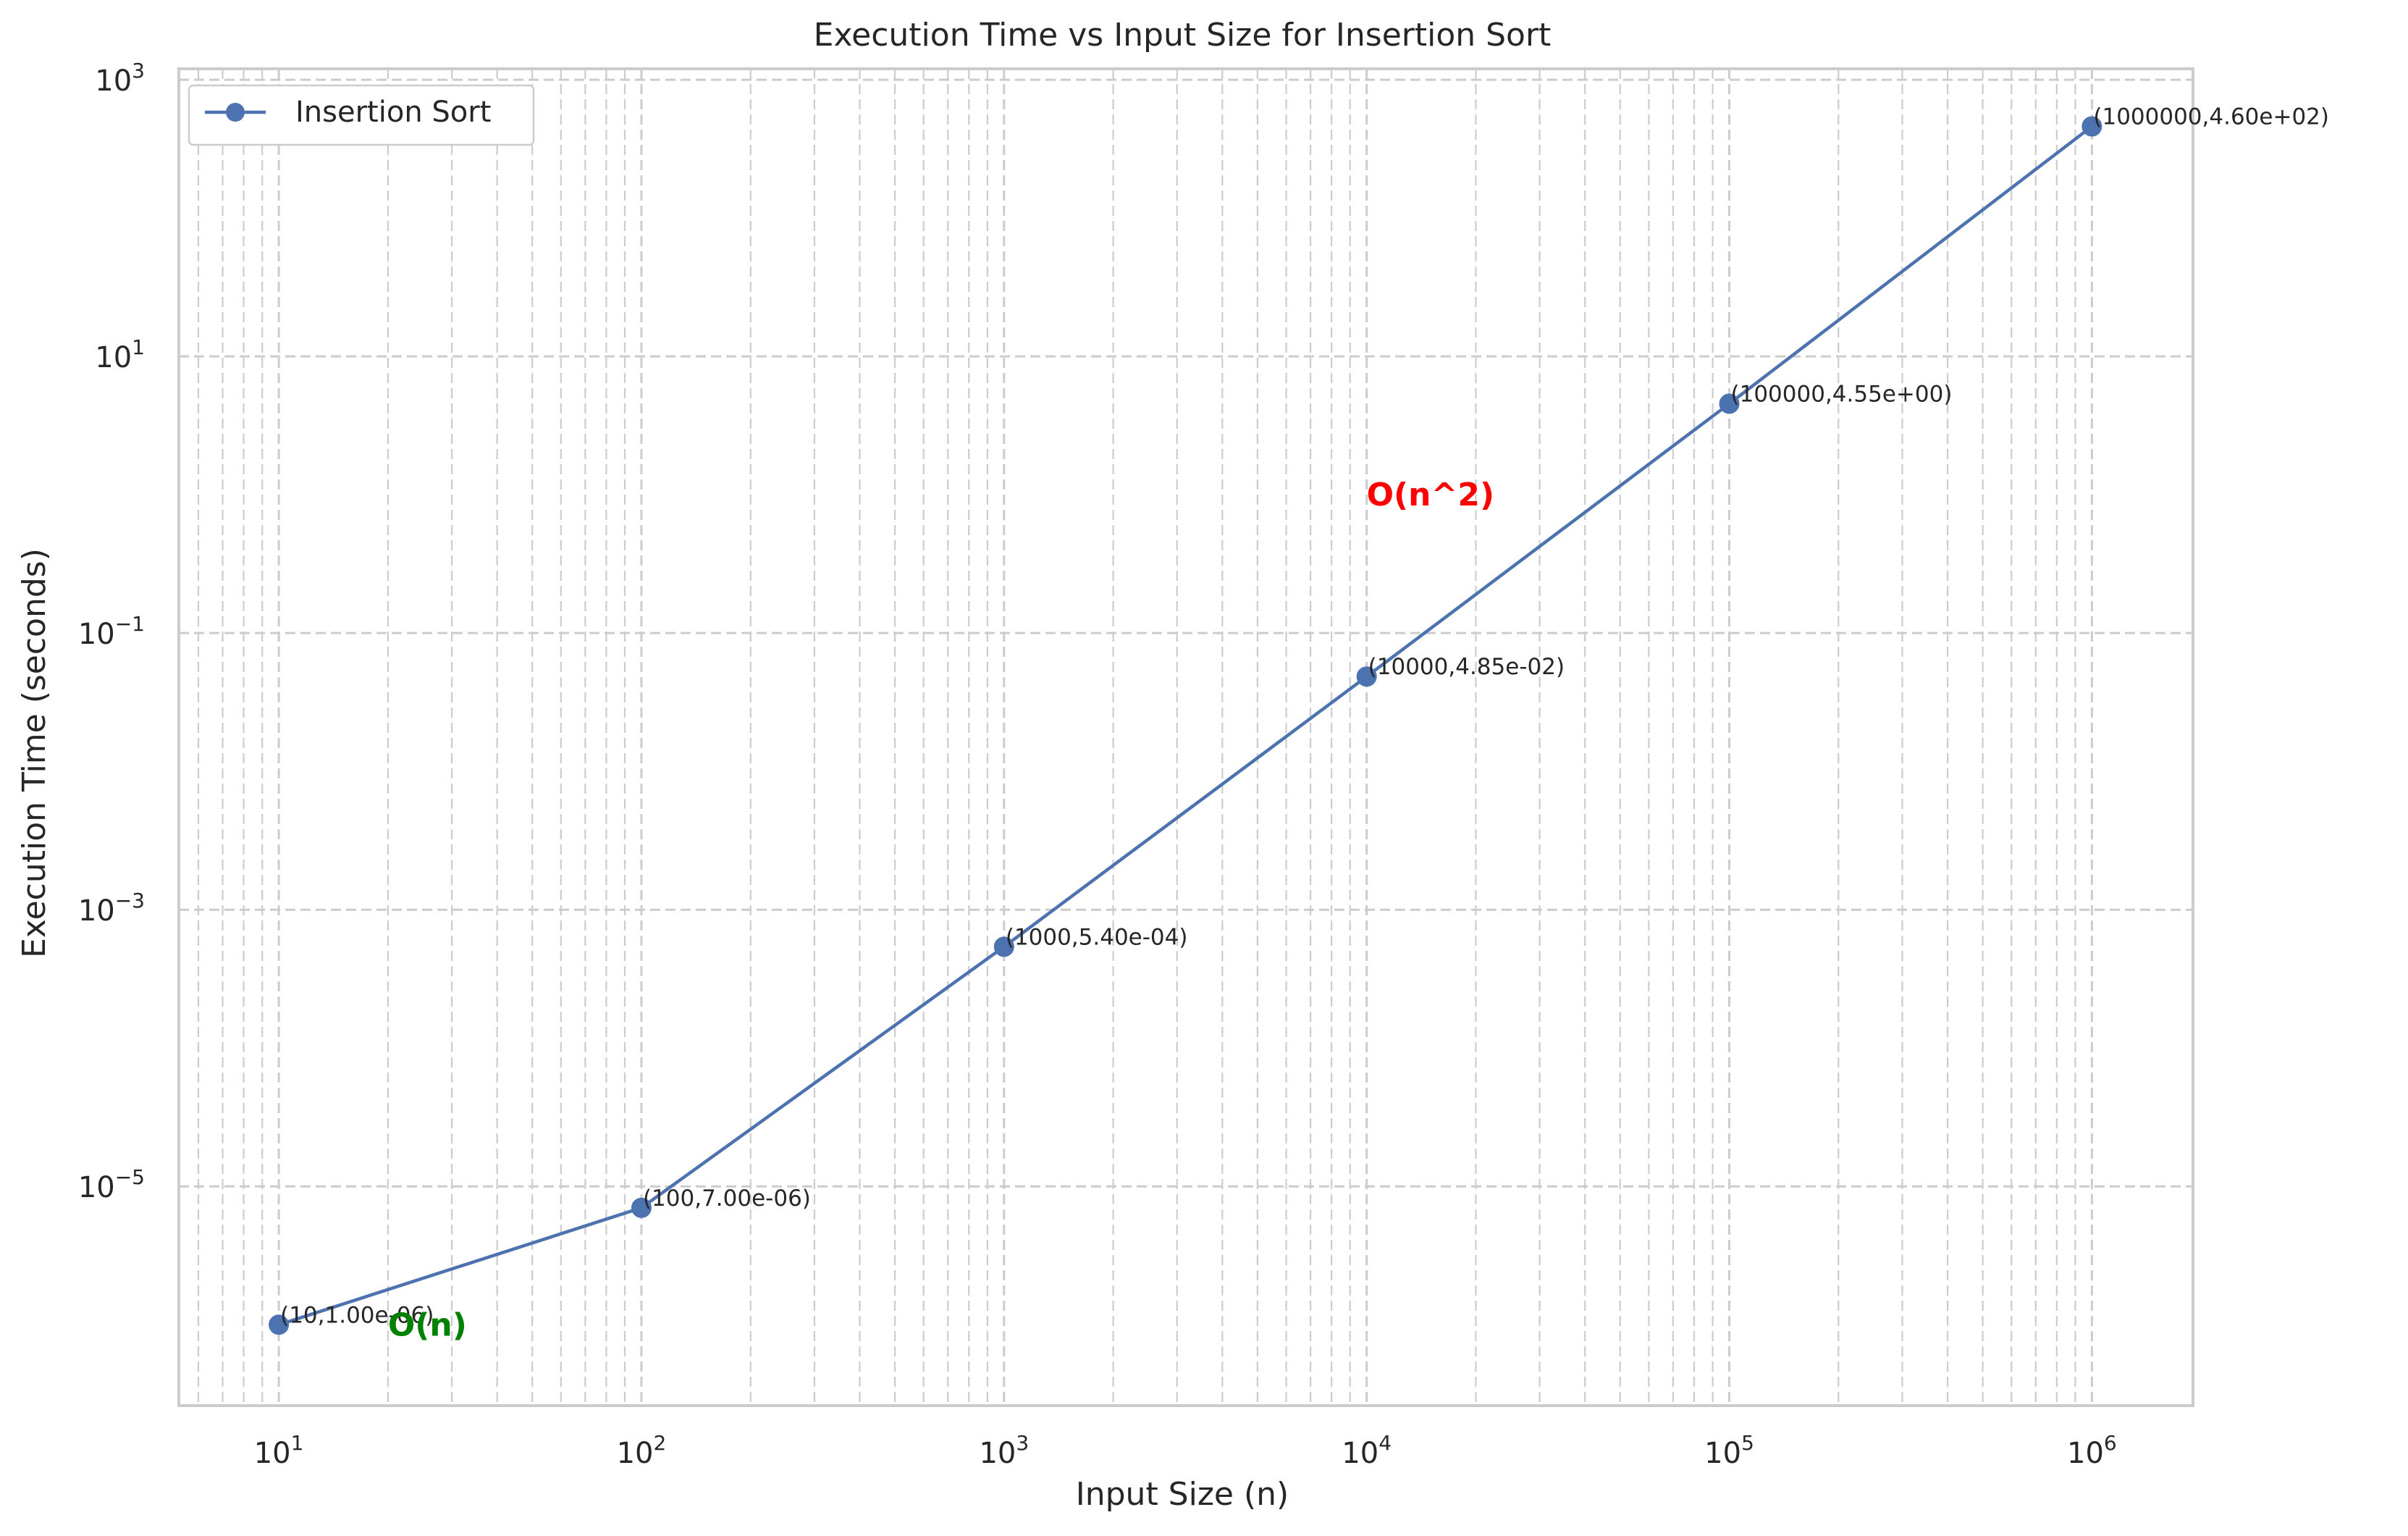  What do you see at coordinates (1182, 1494) in the screenshot?
I see `x-axis-label: Input Size (n)` at bounding box center [1182, 1494].